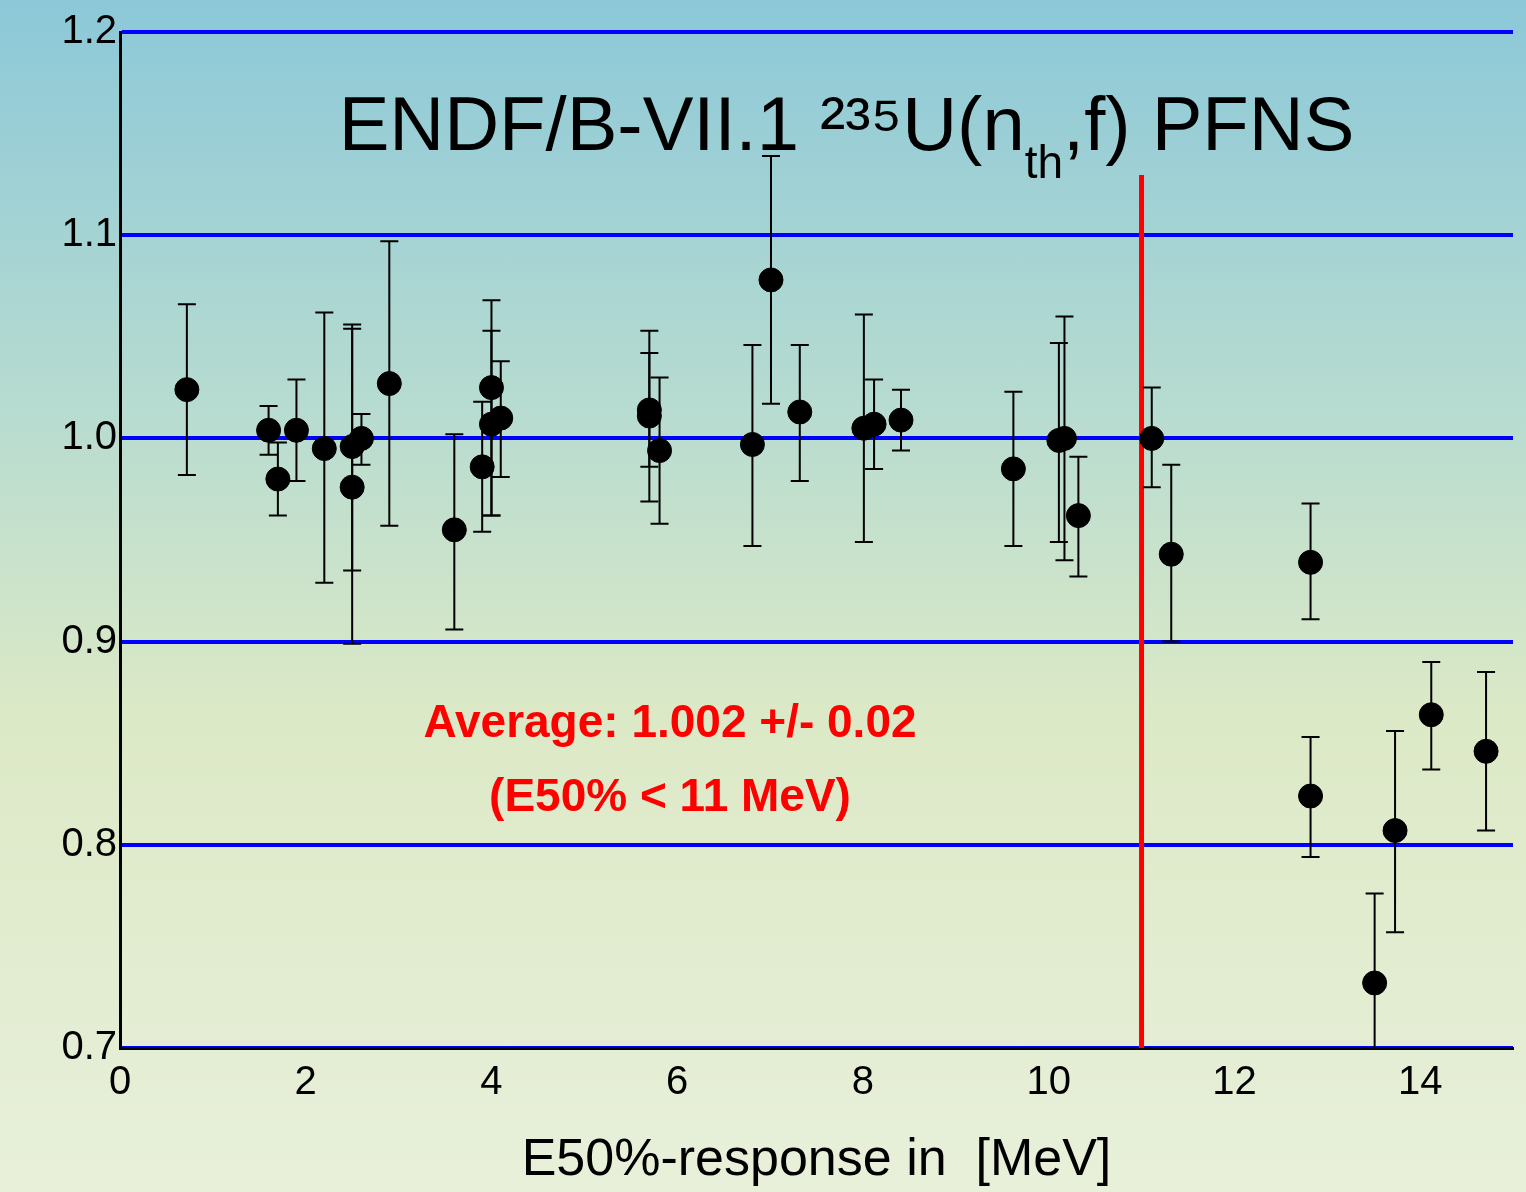 Image resolution: width=1526 pixels, height=1192 pixels. What do you see at coordinates (677, 1080) in the screenshot?
I see `x-tick-label: 6` at bounding box center [677, 1080].